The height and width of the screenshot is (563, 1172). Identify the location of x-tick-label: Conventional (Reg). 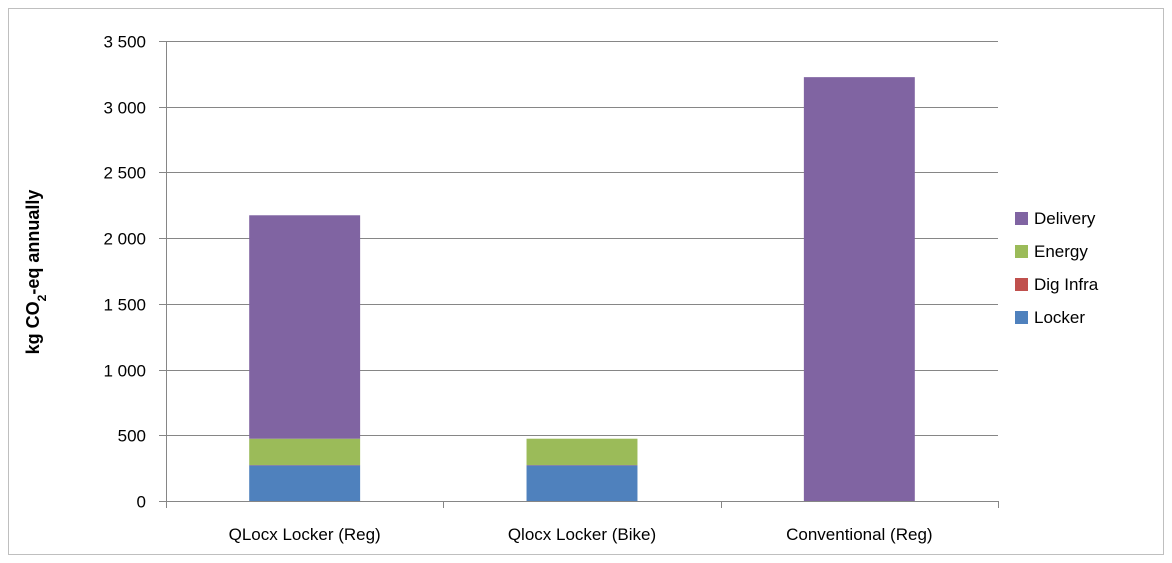
(859, 534).